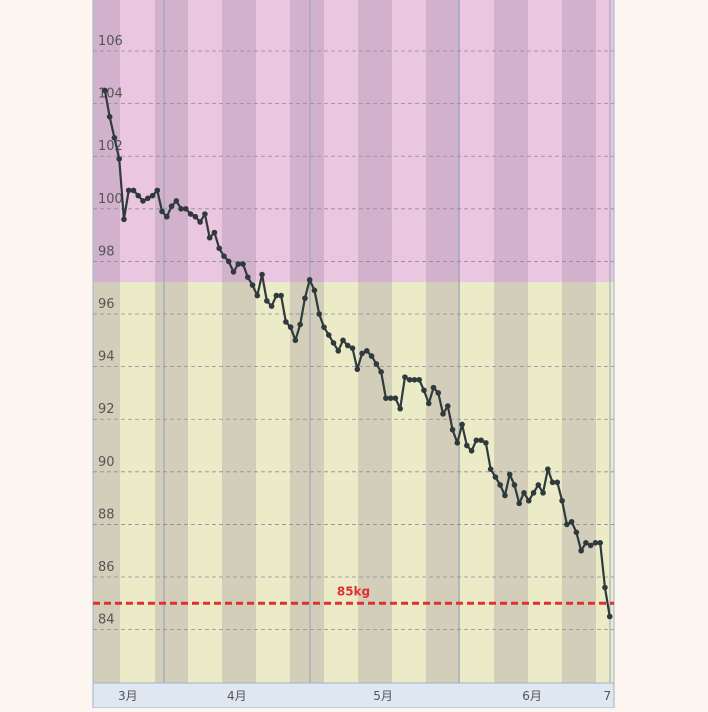 Image resolution: width=708 pixels, height=712 pixels. I want to click on x-tick-label: 4月, so click(237, 696).